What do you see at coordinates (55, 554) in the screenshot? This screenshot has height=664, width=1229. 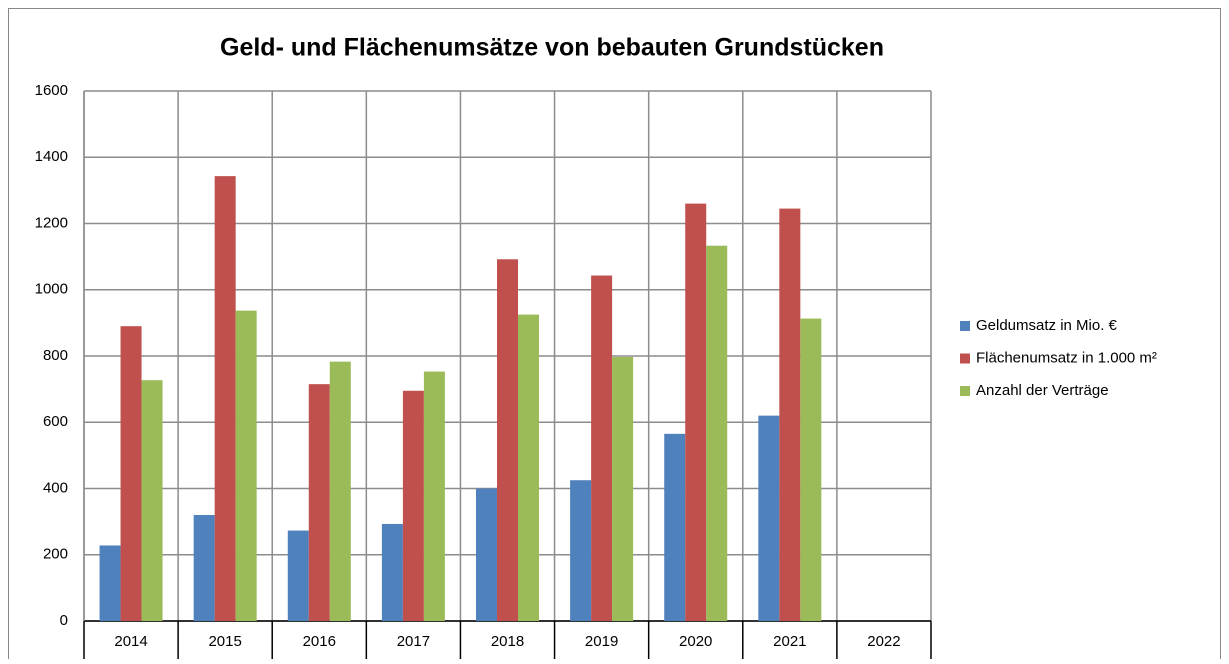 I see `y-tick-label: 200` at bounding box center [55, 554].